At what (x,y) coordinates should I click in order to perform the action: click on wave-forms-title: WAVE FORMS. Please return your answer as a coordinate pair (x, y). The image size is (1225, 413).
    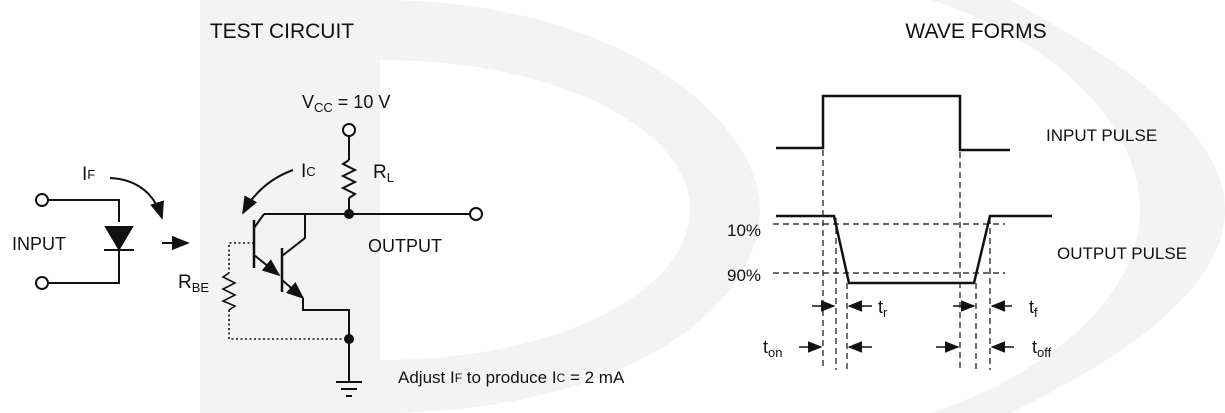
    Looking at the image, I should click on (975, 31).